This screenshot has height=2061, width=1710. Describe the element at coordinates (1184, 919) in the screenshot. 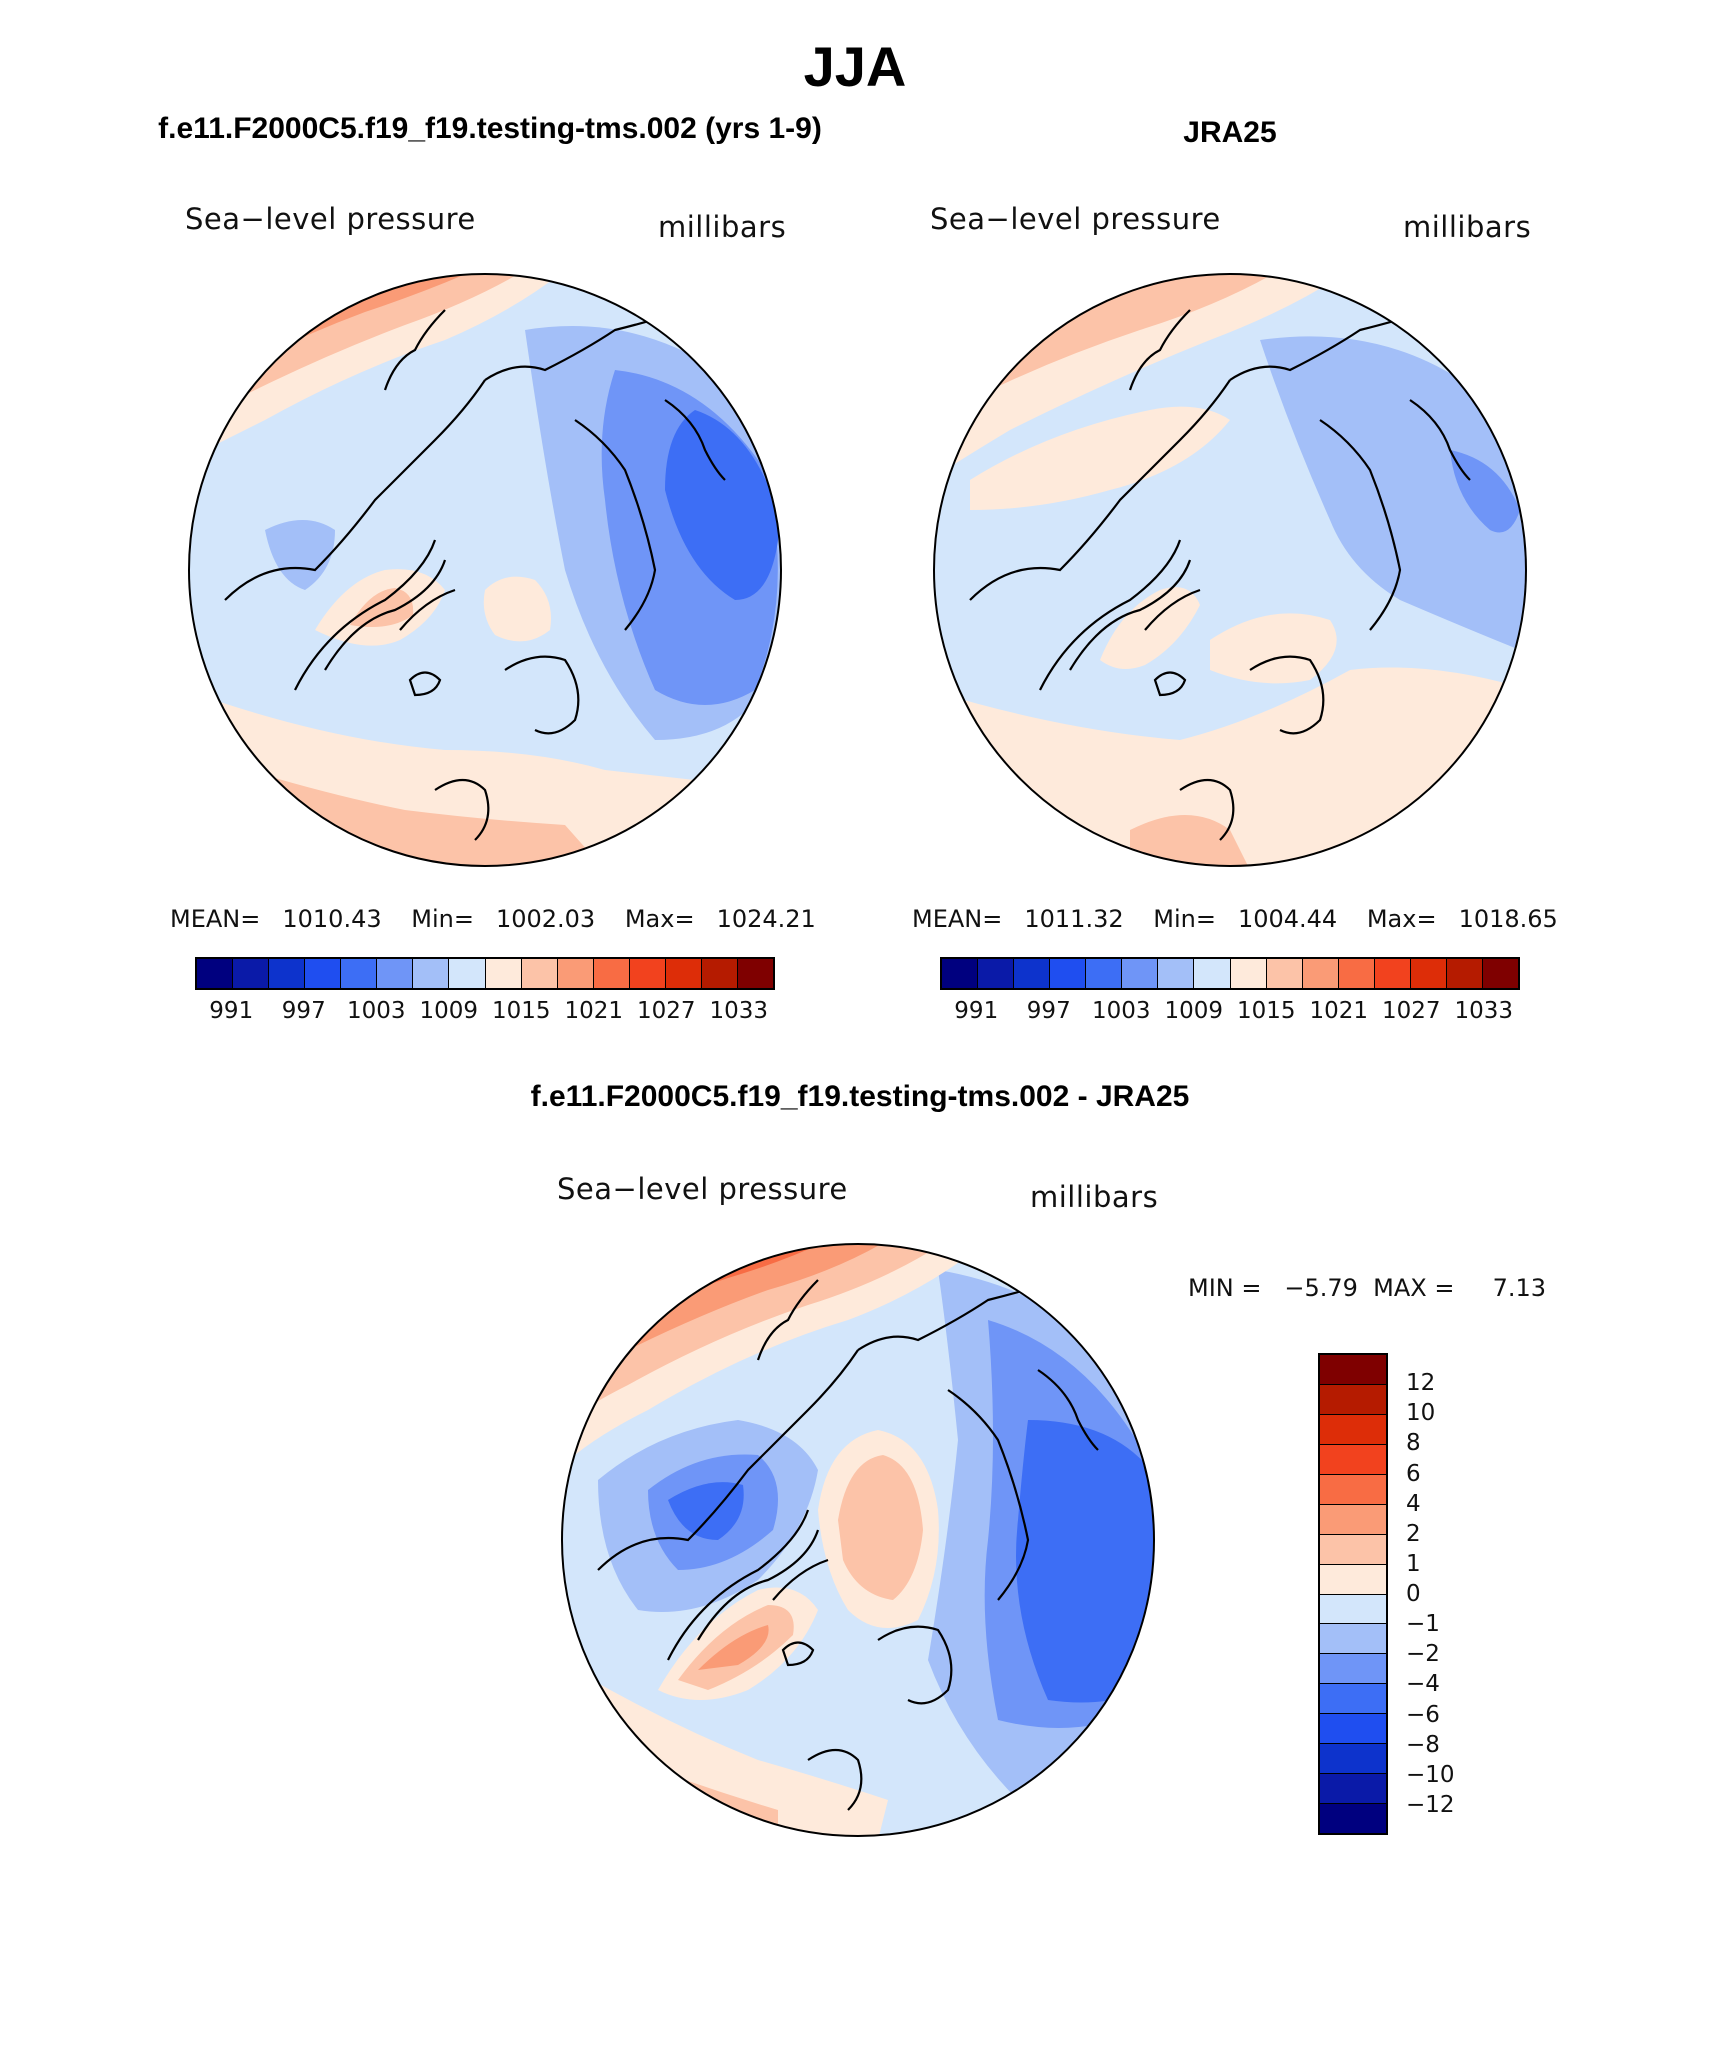

I see `min-label: Min=` at that location.